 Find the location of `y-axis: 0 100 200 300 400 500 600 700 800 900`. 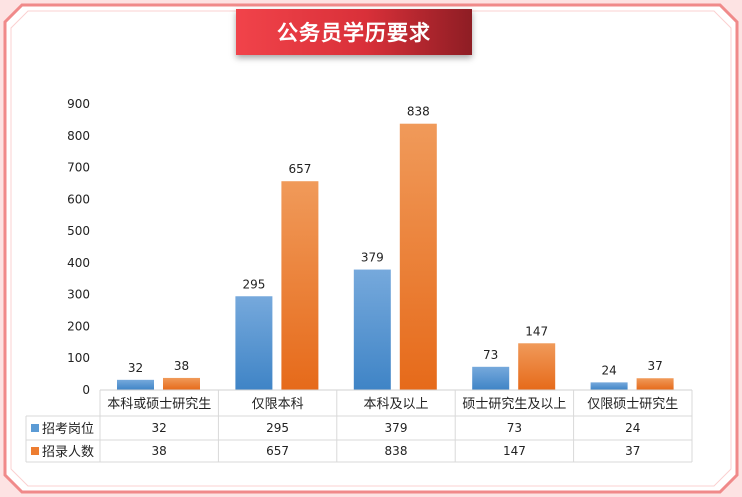

y-axis: 0 100 200 300 400 500 600 700 800 900 is located at coordinates (78, 247).